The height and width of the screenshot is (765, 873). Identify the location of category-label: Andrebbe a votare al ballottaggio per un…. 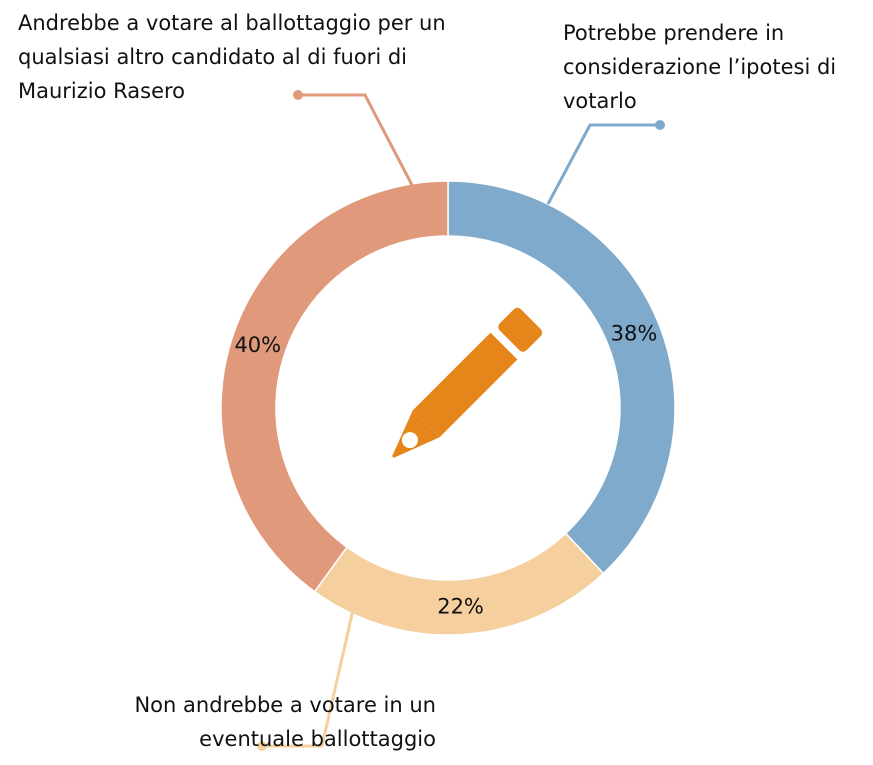
(232, 57).